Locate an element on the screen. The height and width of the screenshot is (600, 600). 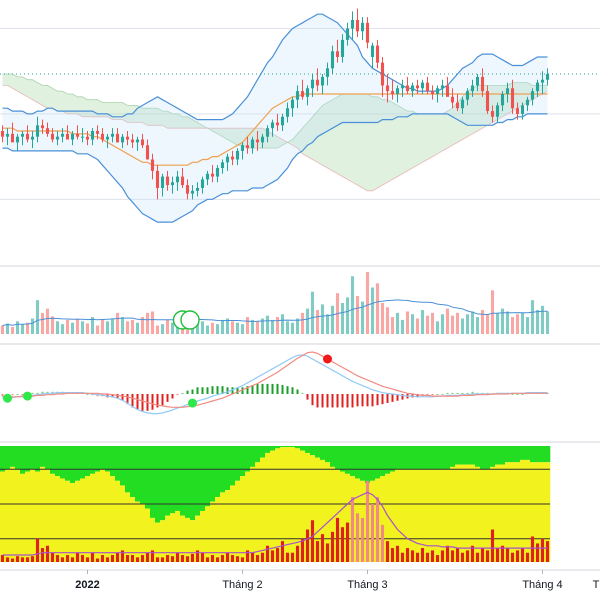
macd-cross-marker is located at coordinates (7, 398).